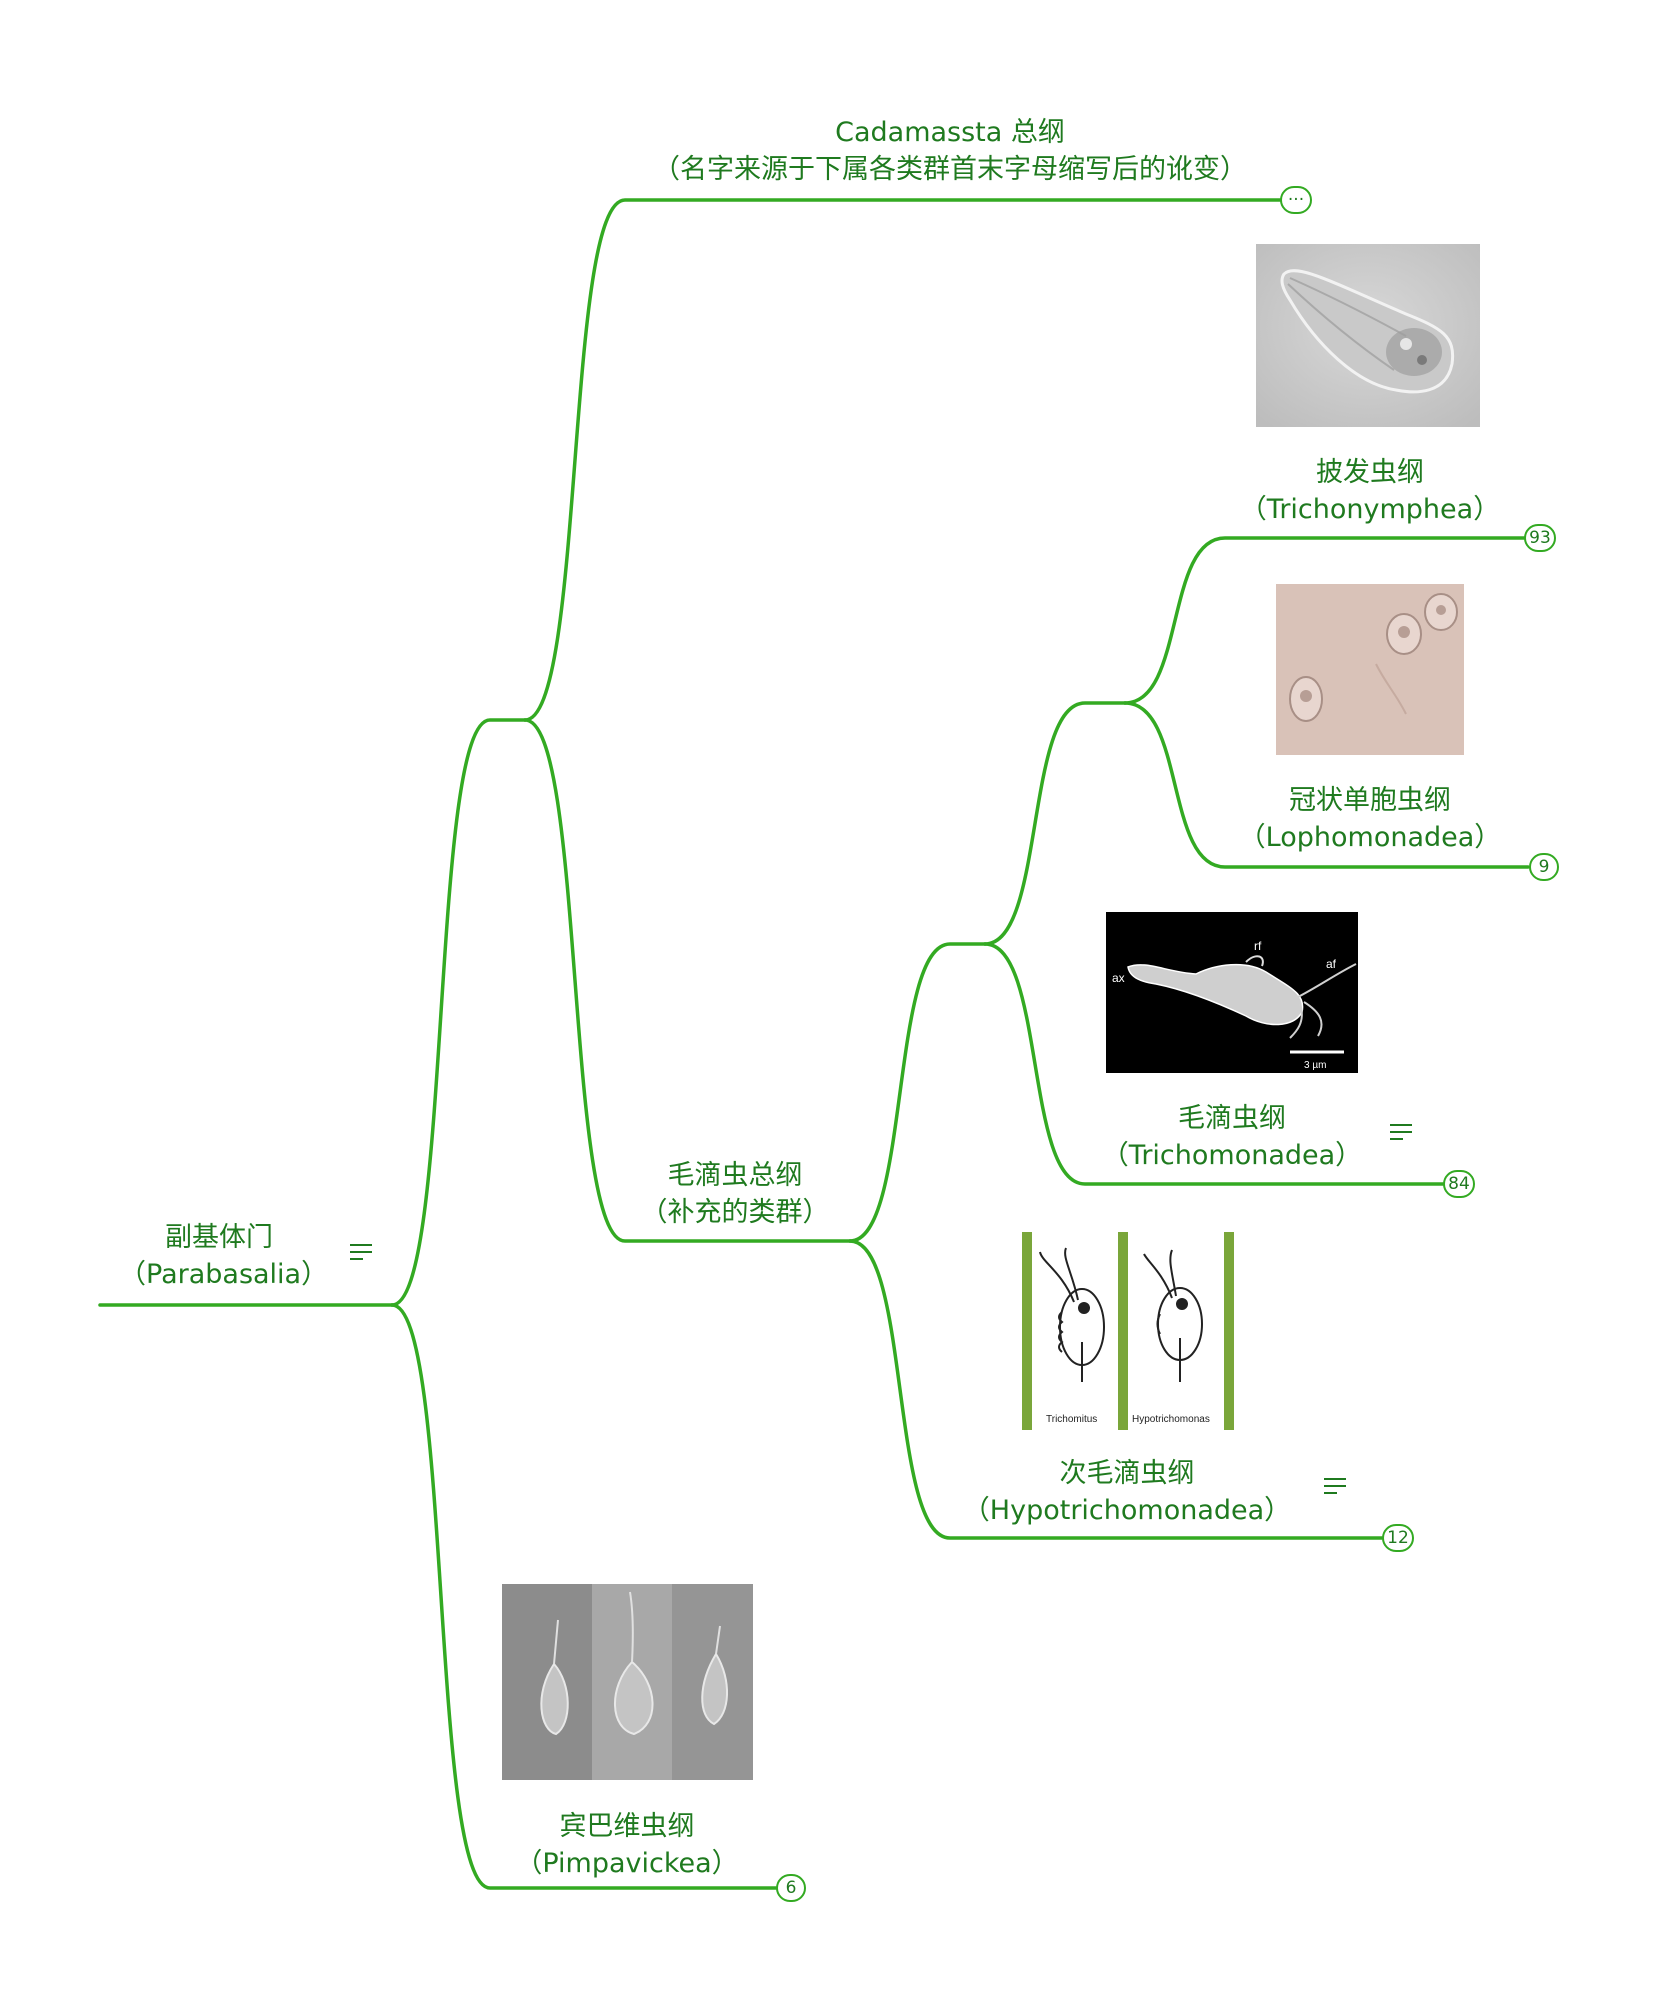 The image size is (1666, 2014). Describe the element at coordinates (1459, 1184) in the screenshot. I see `trichomonadea-count-badge: 84` at that location.